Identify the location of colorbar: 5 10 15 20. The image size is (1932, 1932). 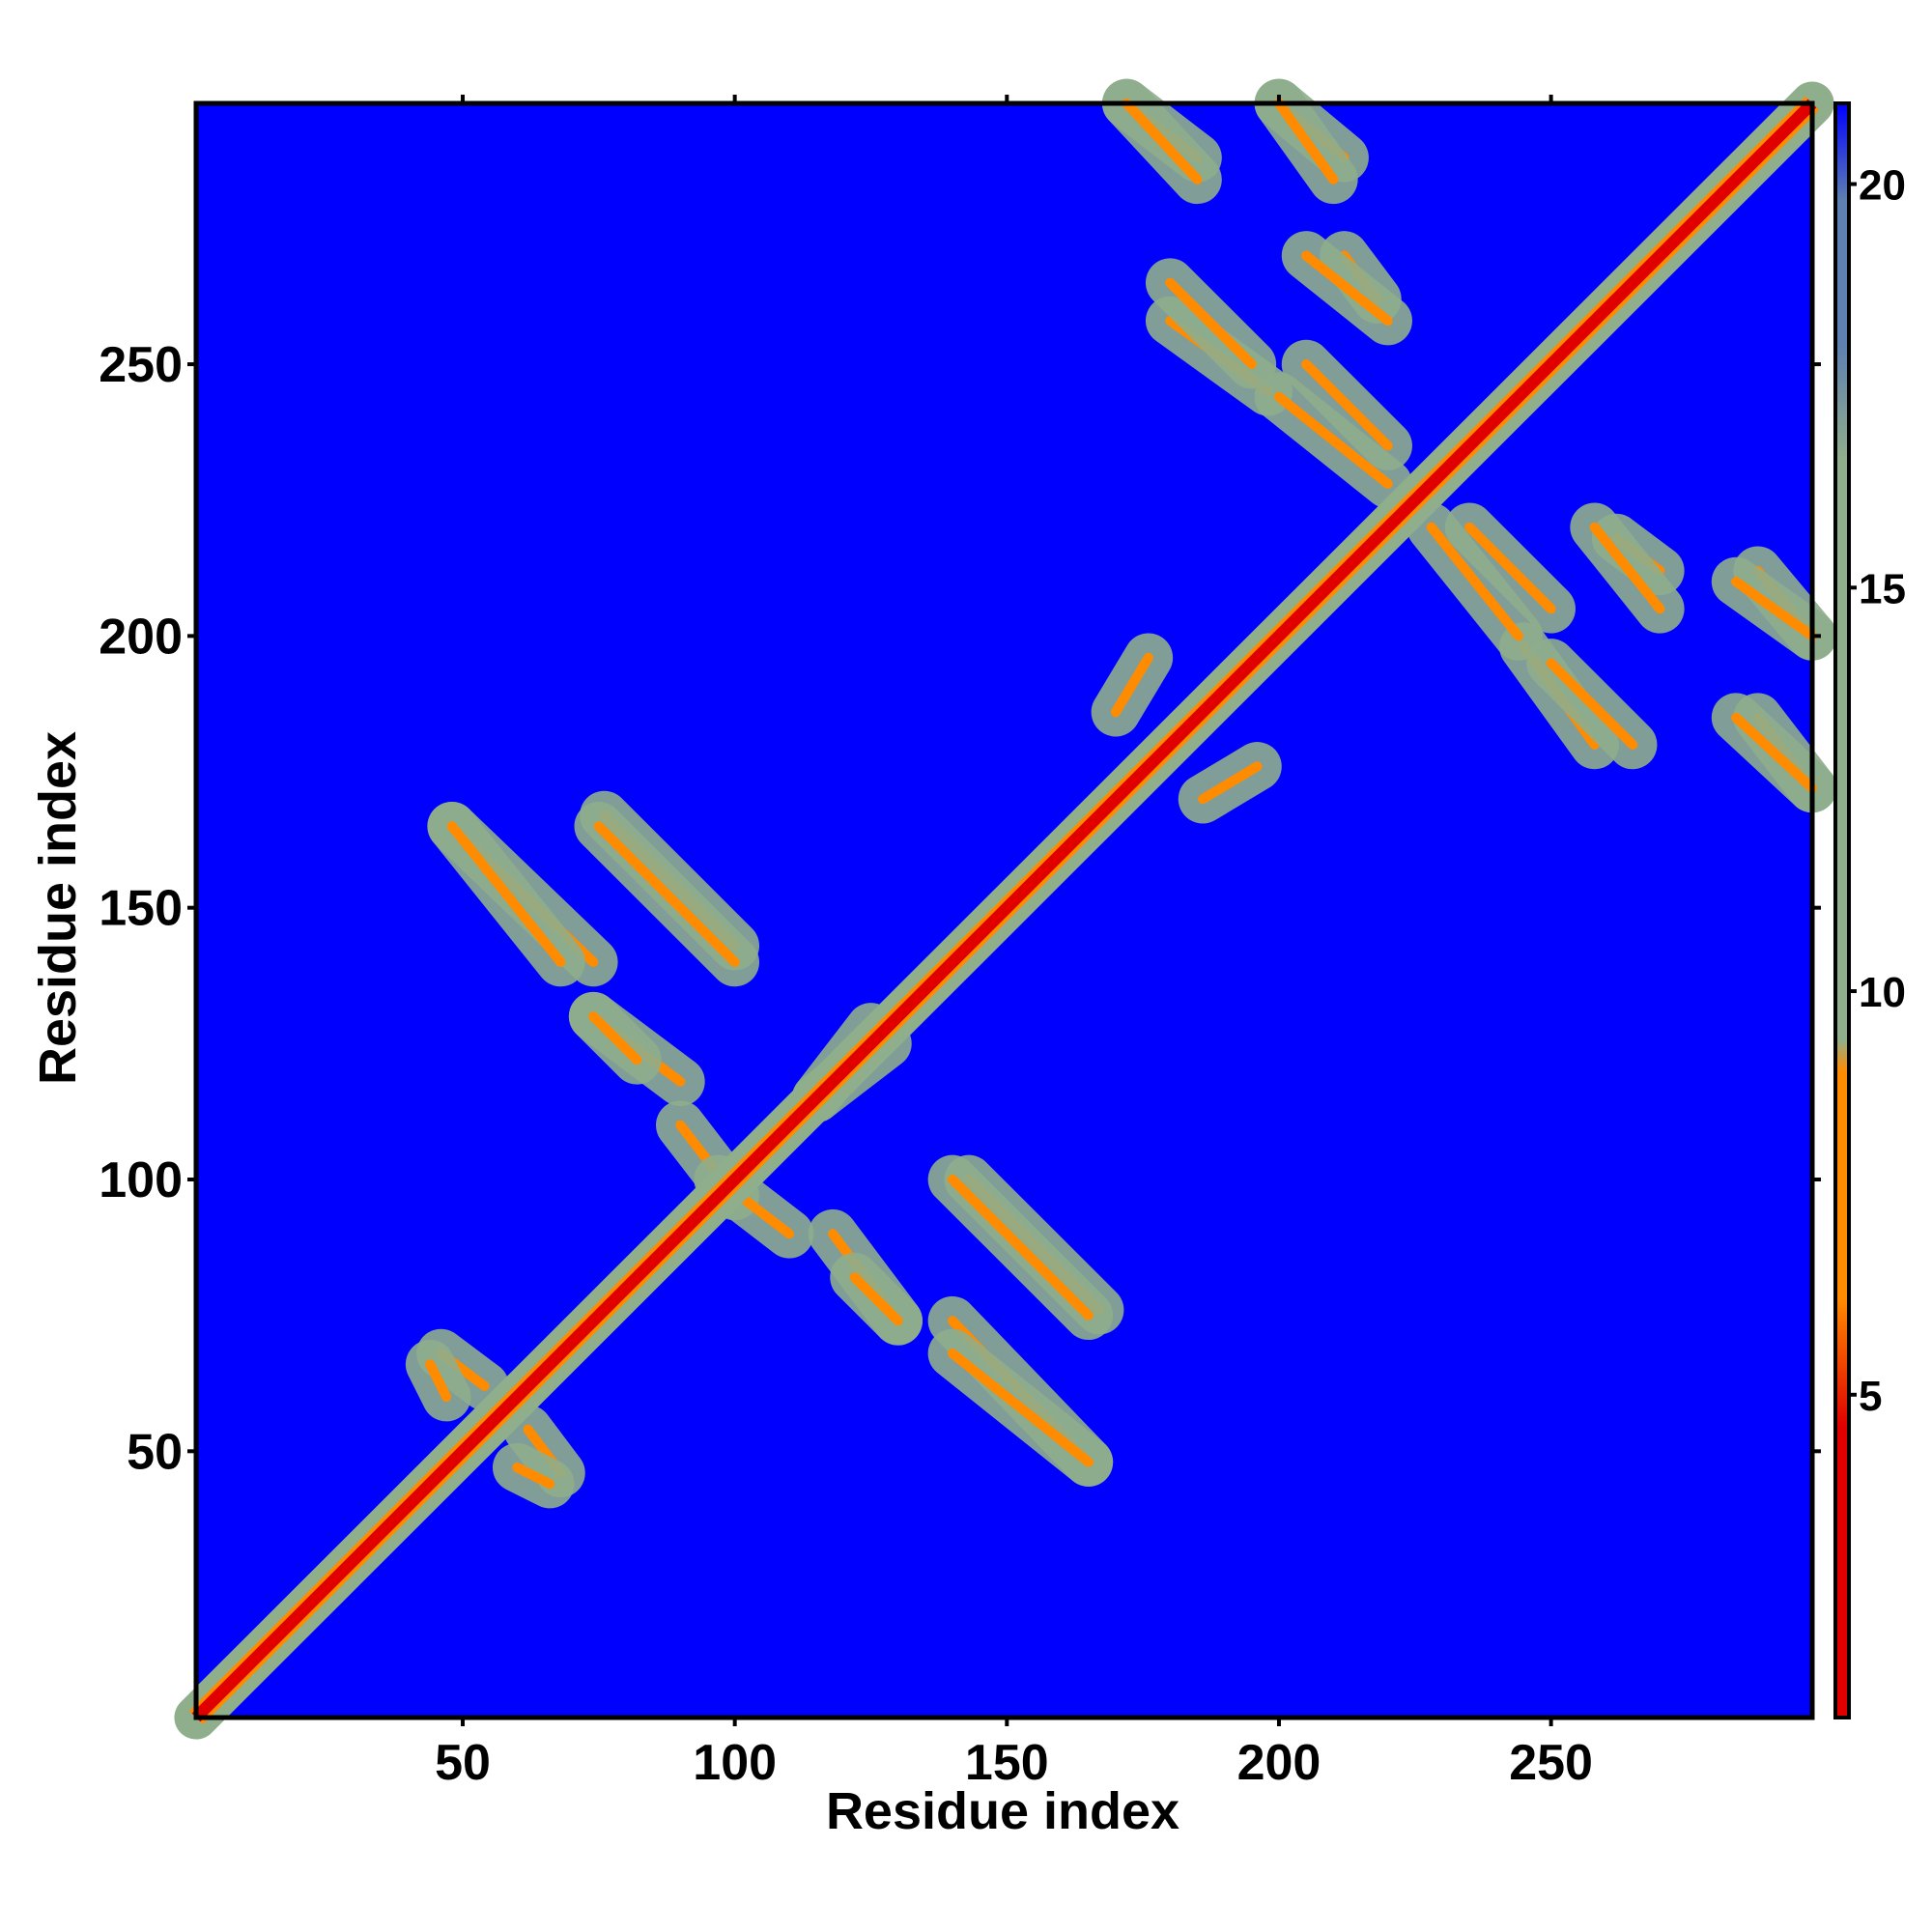
(1869, 910).